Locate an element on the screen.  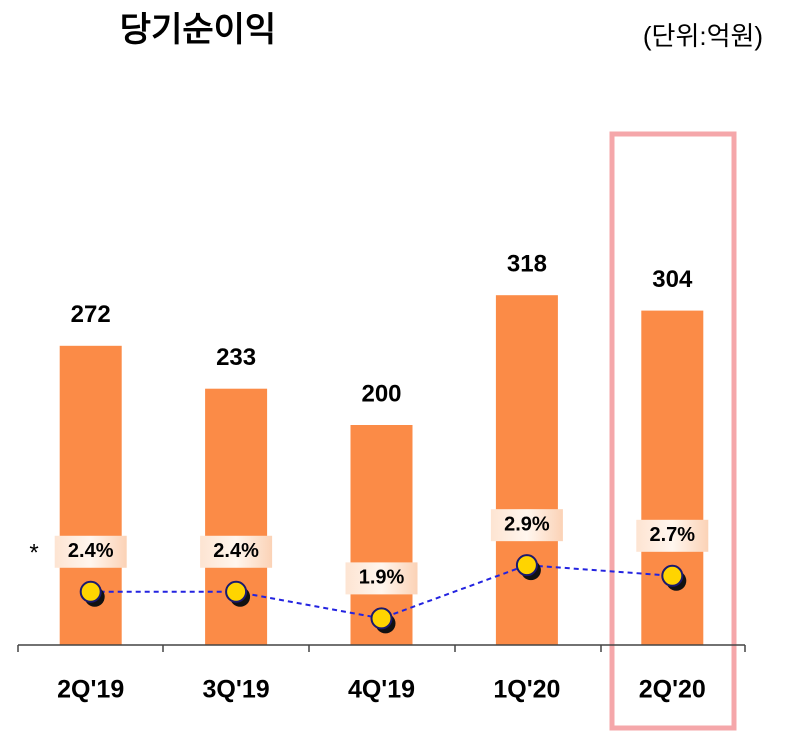
unit-label: (단위:억원) is located at coordinates (703, 36).